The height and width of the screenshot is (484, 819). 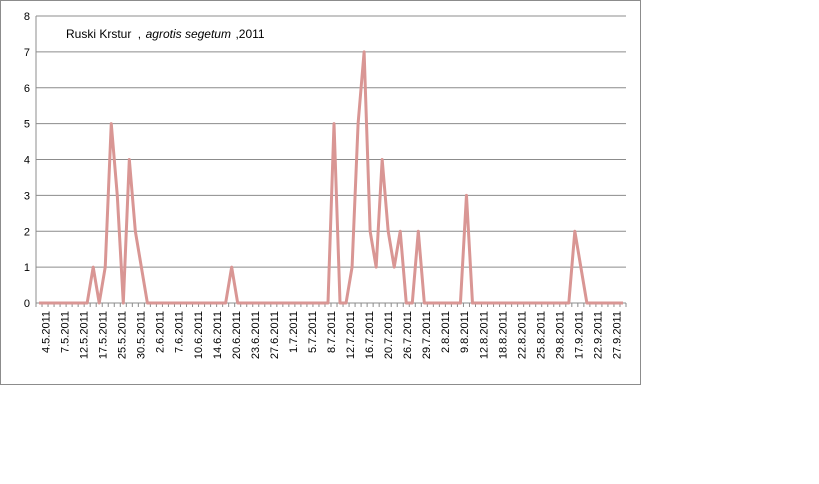 I want to click on x-tick-label: 12.5.2011, so click(x=85, y=335).